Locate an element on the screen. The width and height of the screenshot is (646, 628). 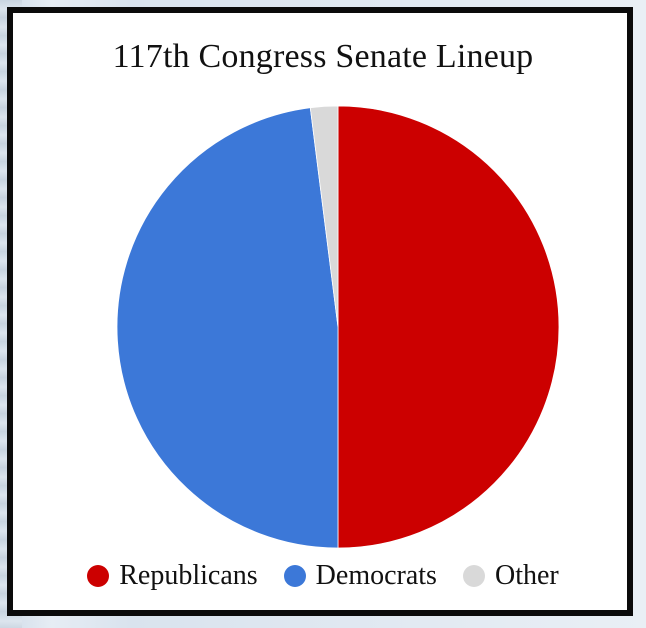
legend-item-republicans: Republicans is located at coordinates (172, 576).